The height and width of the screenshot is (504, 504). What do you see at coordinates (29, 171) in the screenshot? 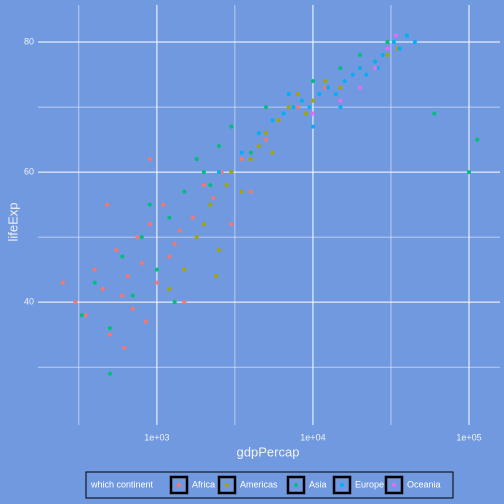
I see `y-tick-label: 60` at bounding box center [29, 171].